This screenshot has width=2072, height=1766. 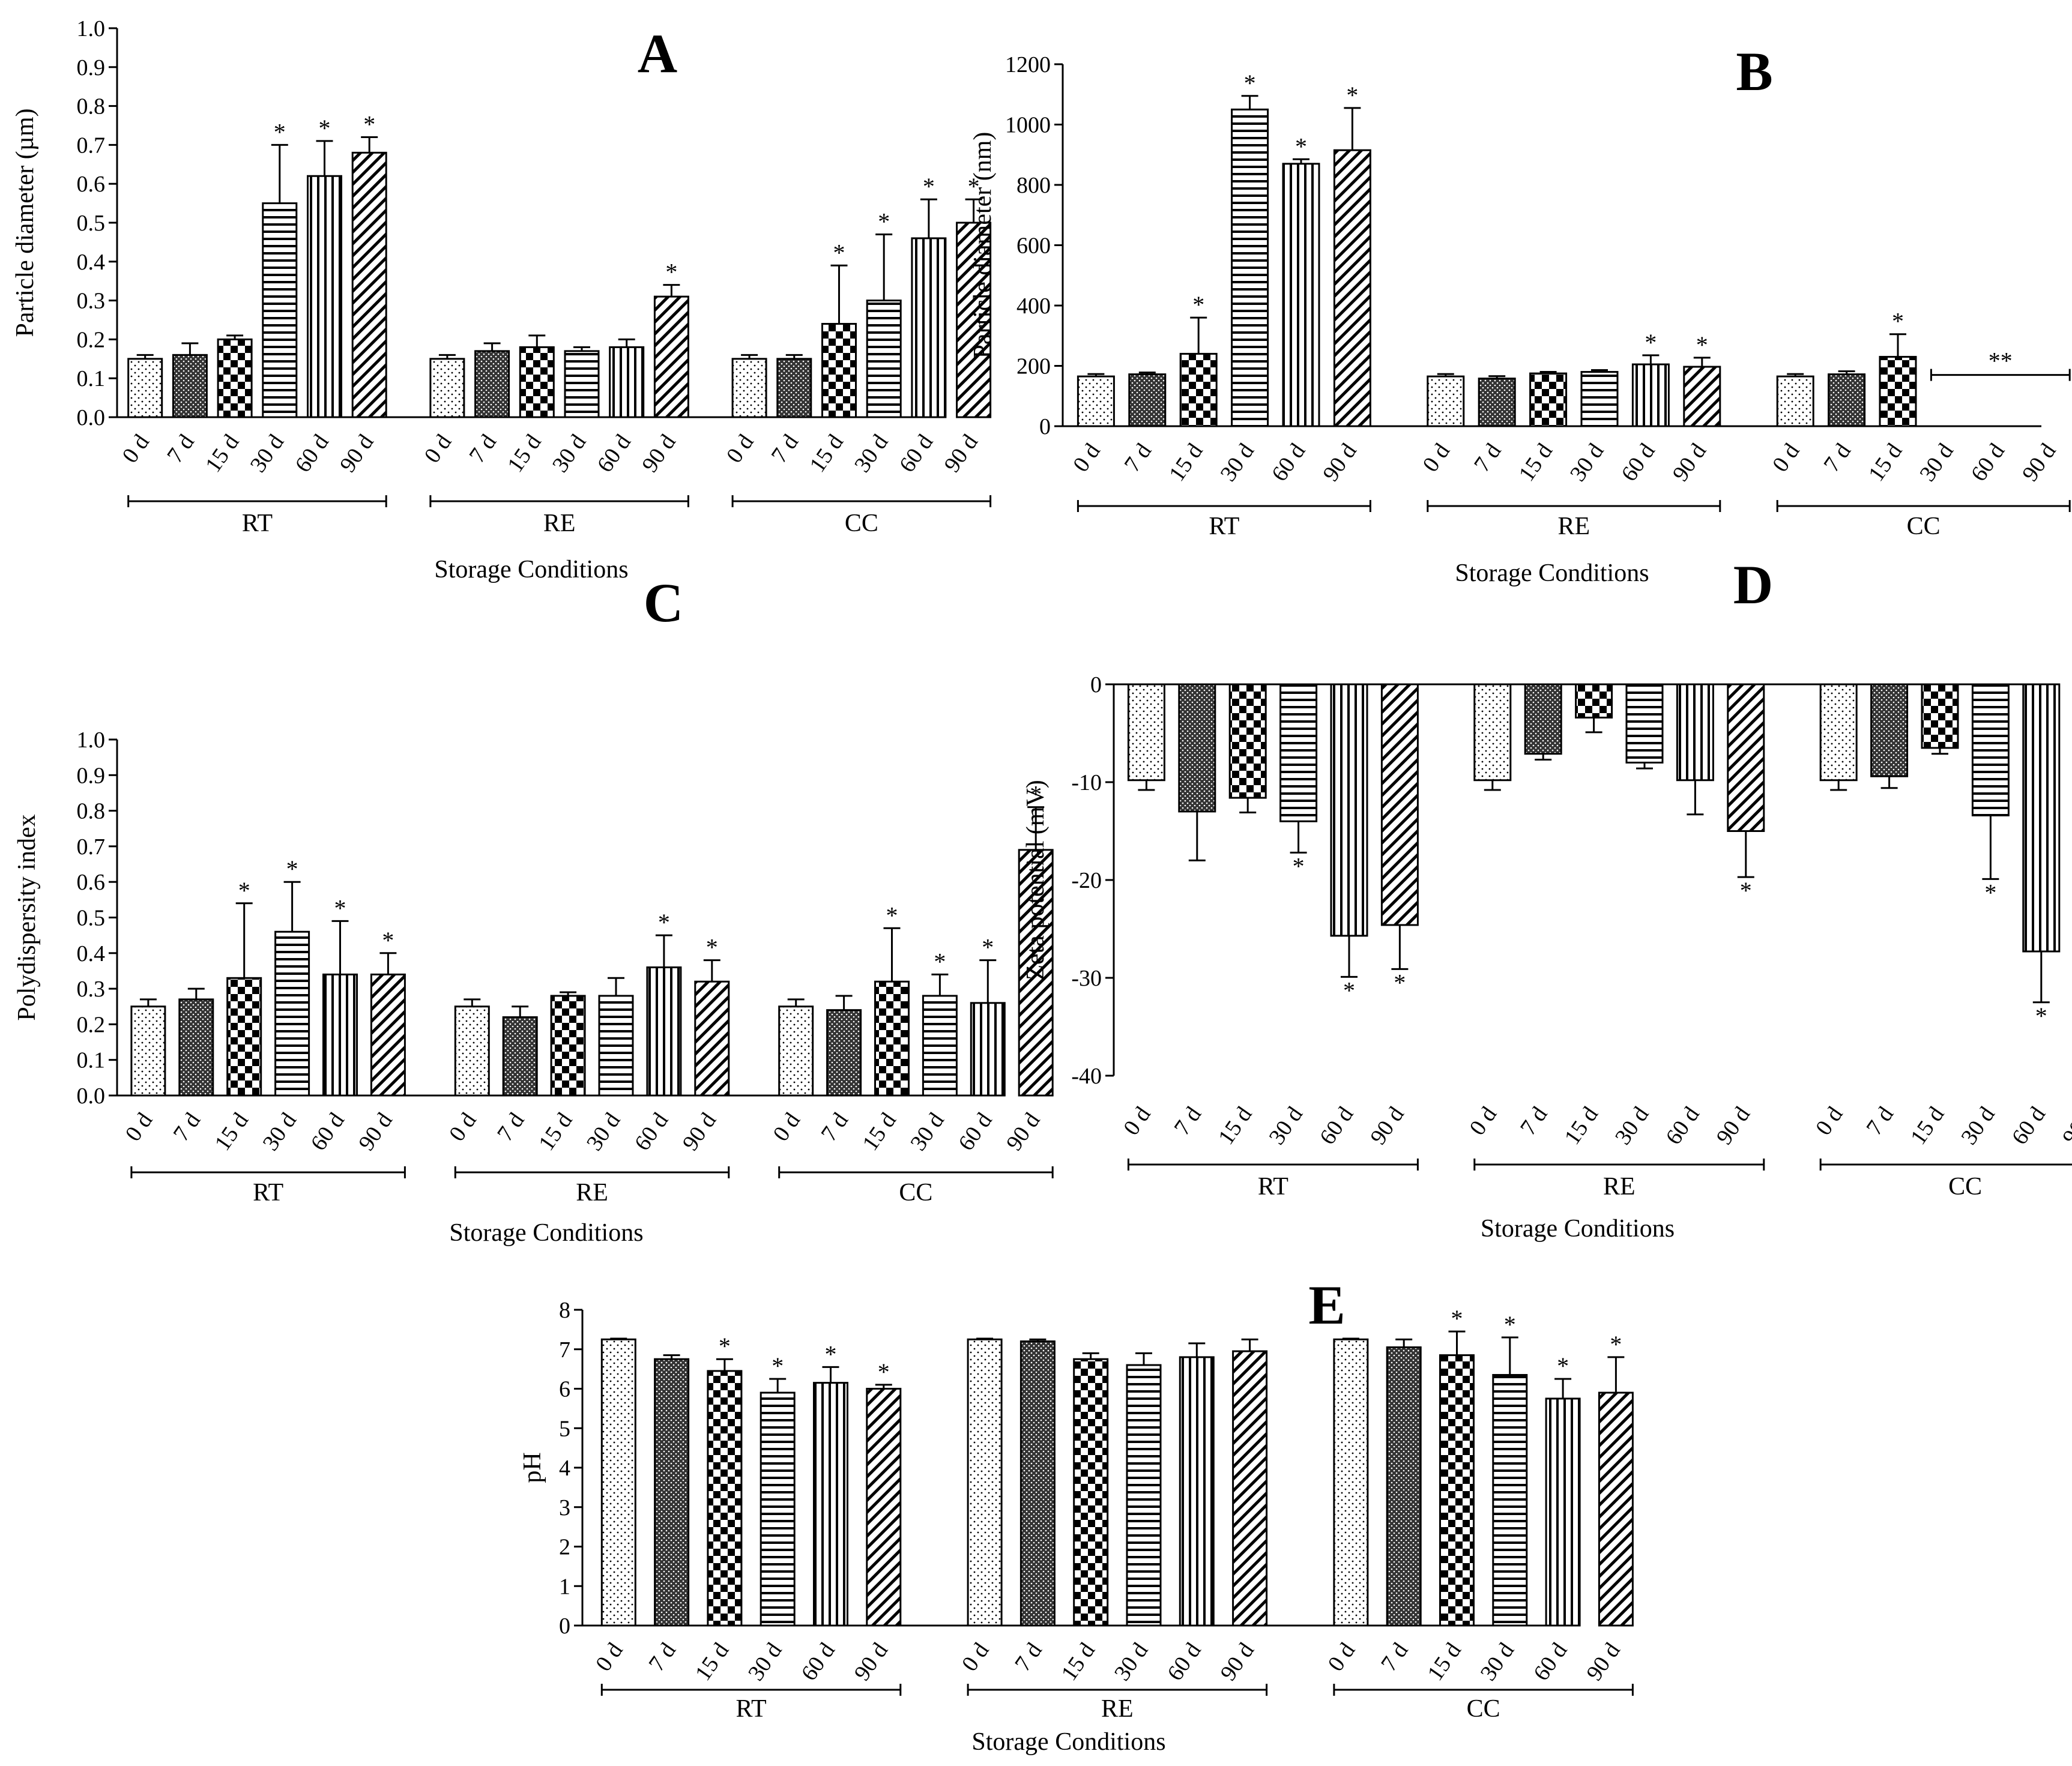 I want to click on y-tick-label: 4, so click(x=564, y=1468).